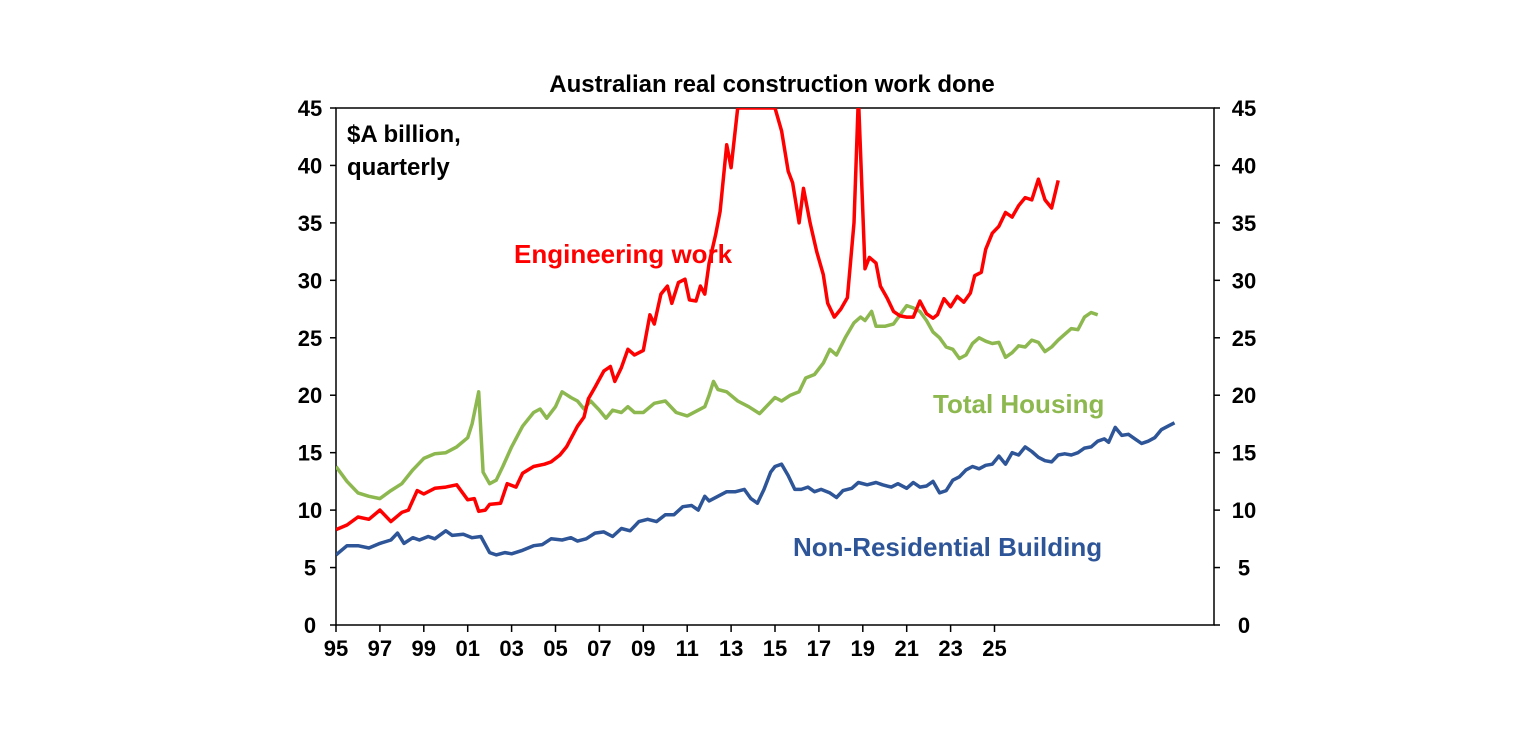 Image resolution: width=1536 pixels, height=744 pixels. I want to click on x-tick-label: 25, so click(994, 648).